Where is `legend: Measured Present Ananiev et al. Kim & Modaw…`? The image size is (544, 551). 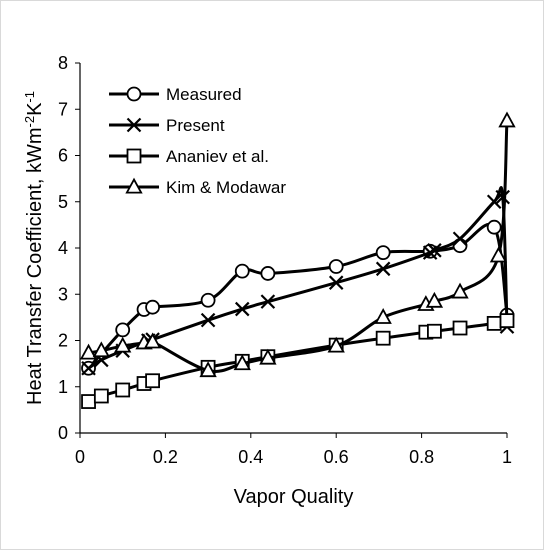 legend: Measured Present Ananiev et al. Kim & Modaw… is located at coordinates (197, 141).